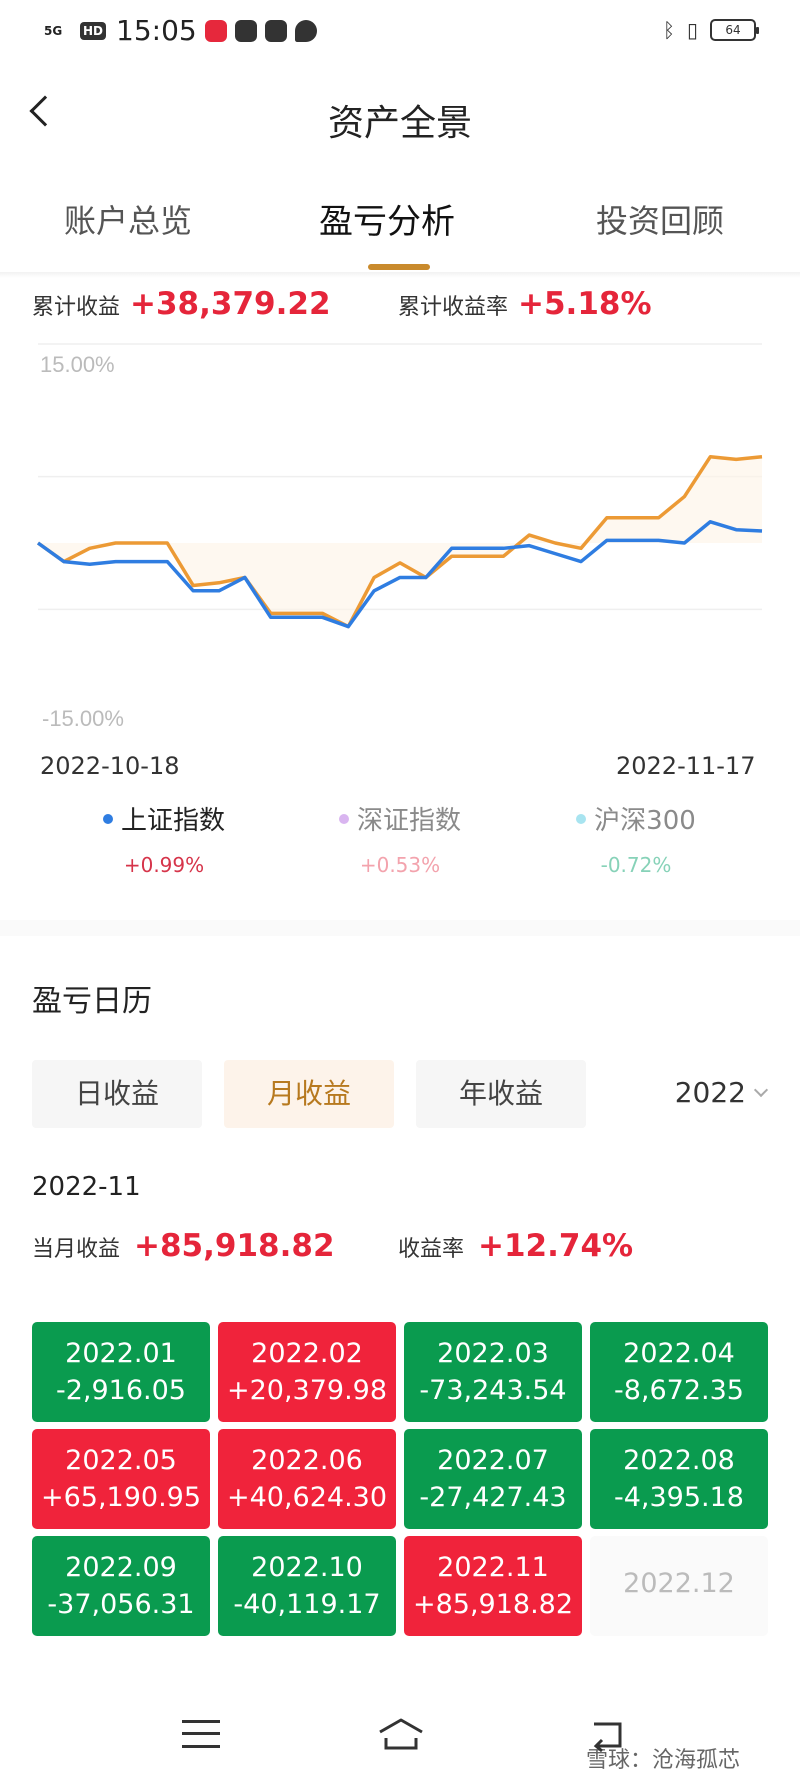 The height and width of the screenshot is (1784, 800). I want to click on legend-name: 沪深300, so click(636, 818).